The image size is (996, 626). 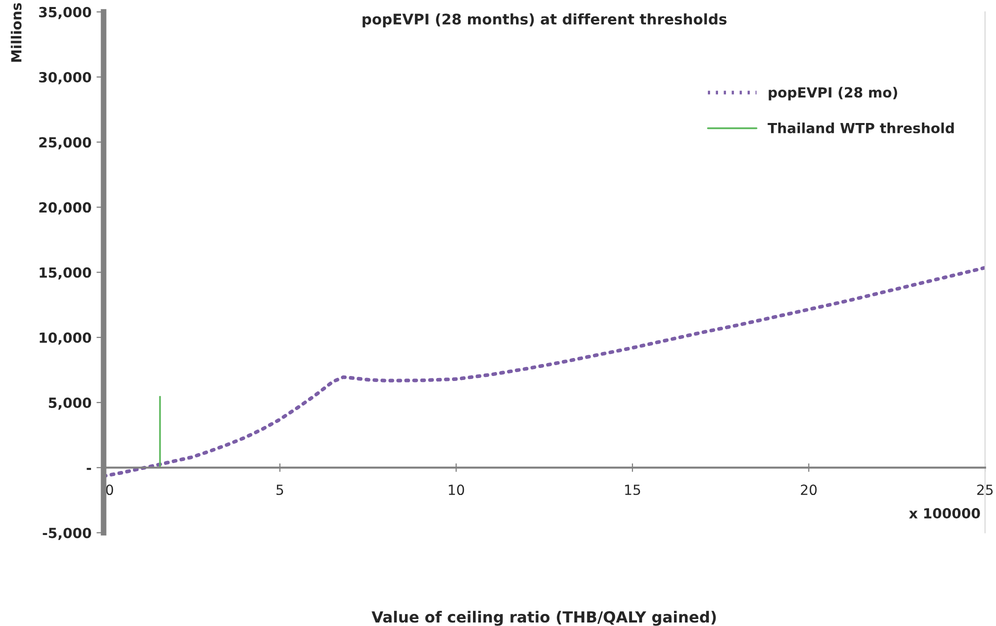 What do you see at coordinates (65, 78) in the screenshot?
I see `y-tick-label: 30,000` at bounding box center [65, 78].